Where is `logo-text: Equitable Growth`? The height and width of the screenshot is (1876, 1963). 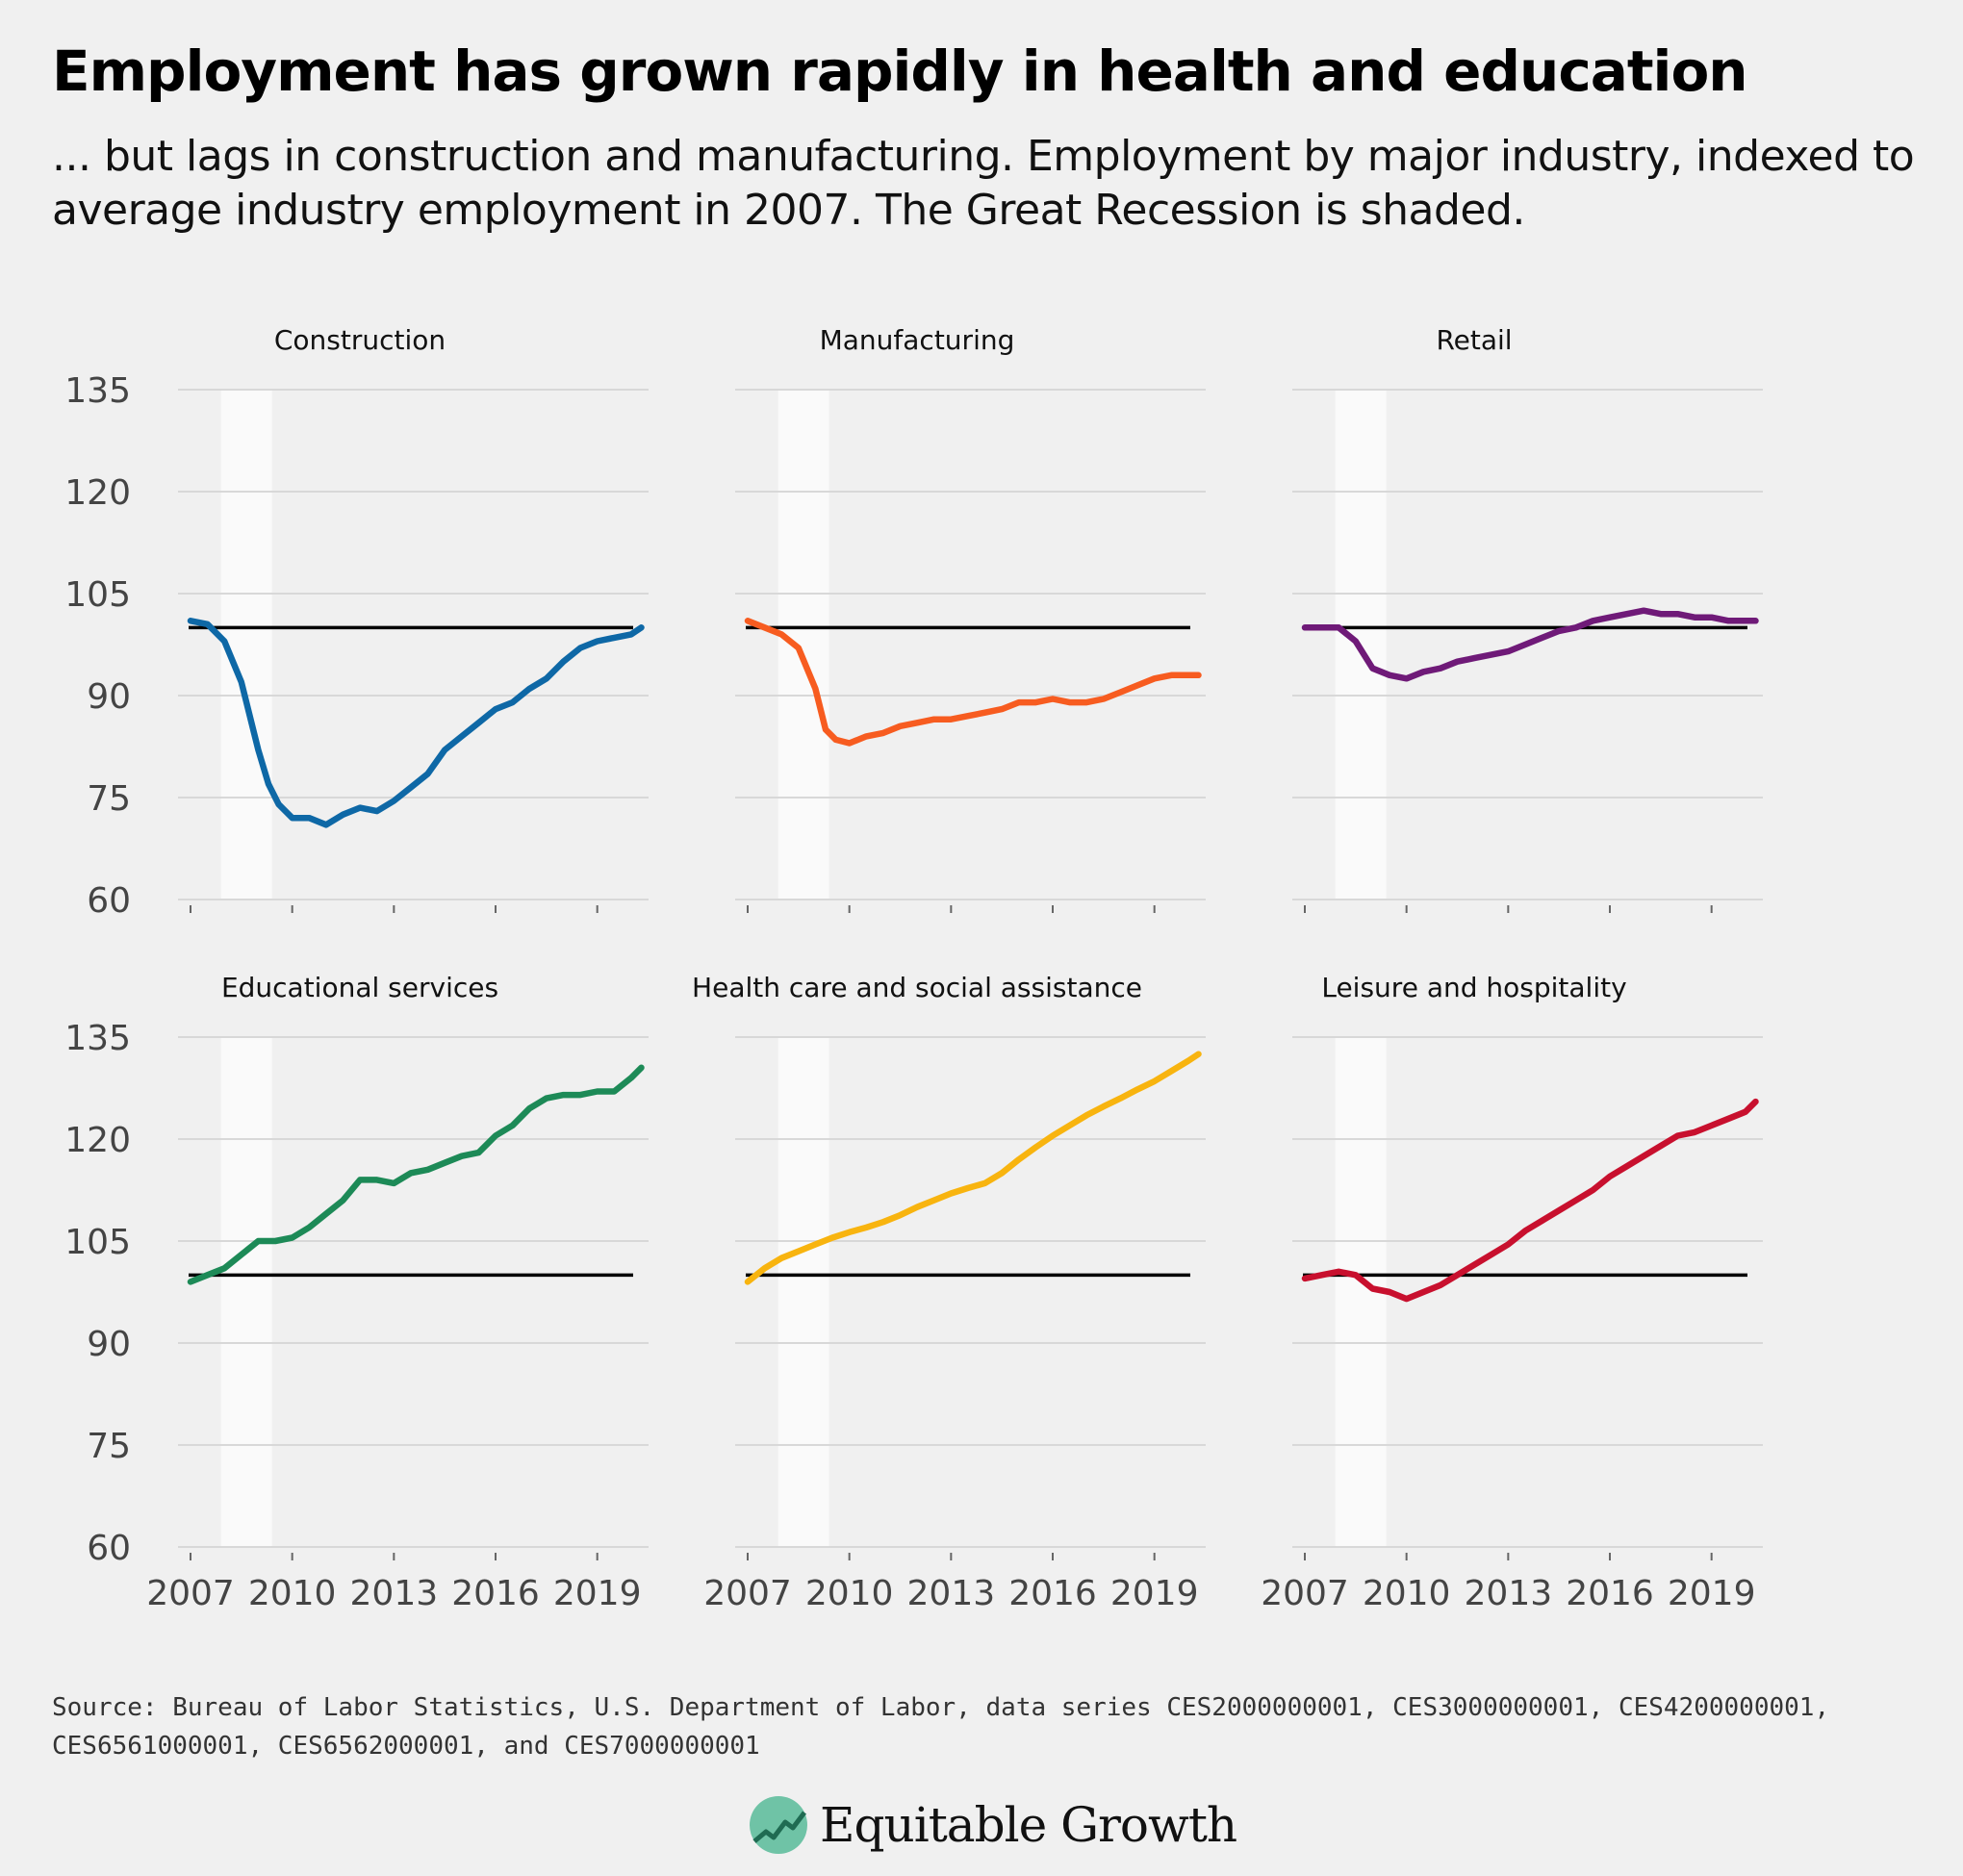 logo-text: Equitable Growth is located at coordinates (1028, 1825).